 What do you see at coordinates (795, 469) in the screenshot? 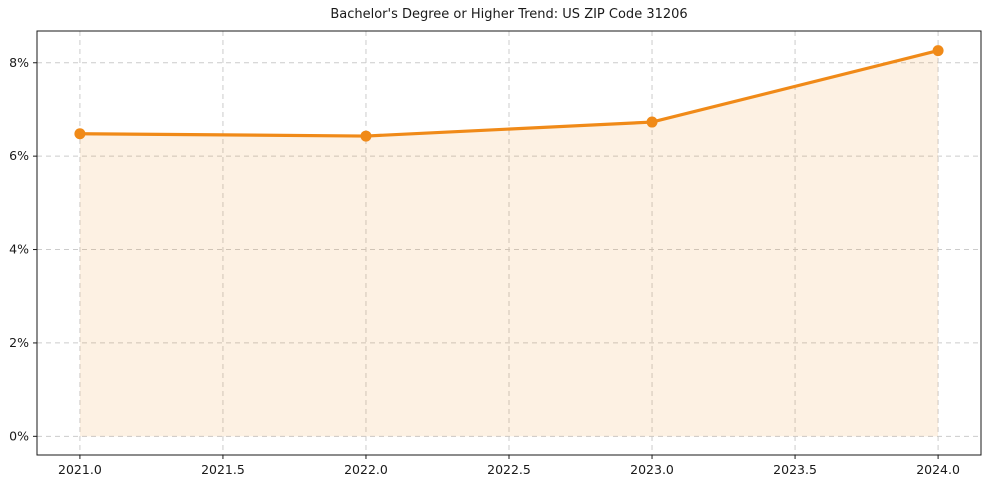
I see `x-tick-label: 2023.5` at bounding box center [795, 469].